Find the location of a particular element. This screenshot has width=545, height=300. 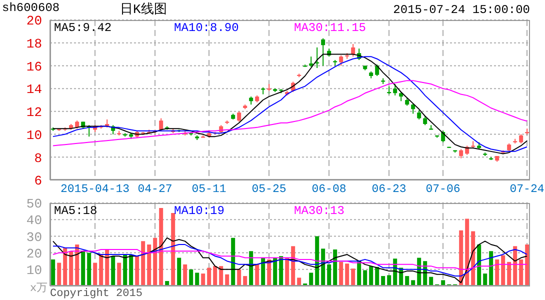

text: MA10:19 is located at coordinates (200, 211).